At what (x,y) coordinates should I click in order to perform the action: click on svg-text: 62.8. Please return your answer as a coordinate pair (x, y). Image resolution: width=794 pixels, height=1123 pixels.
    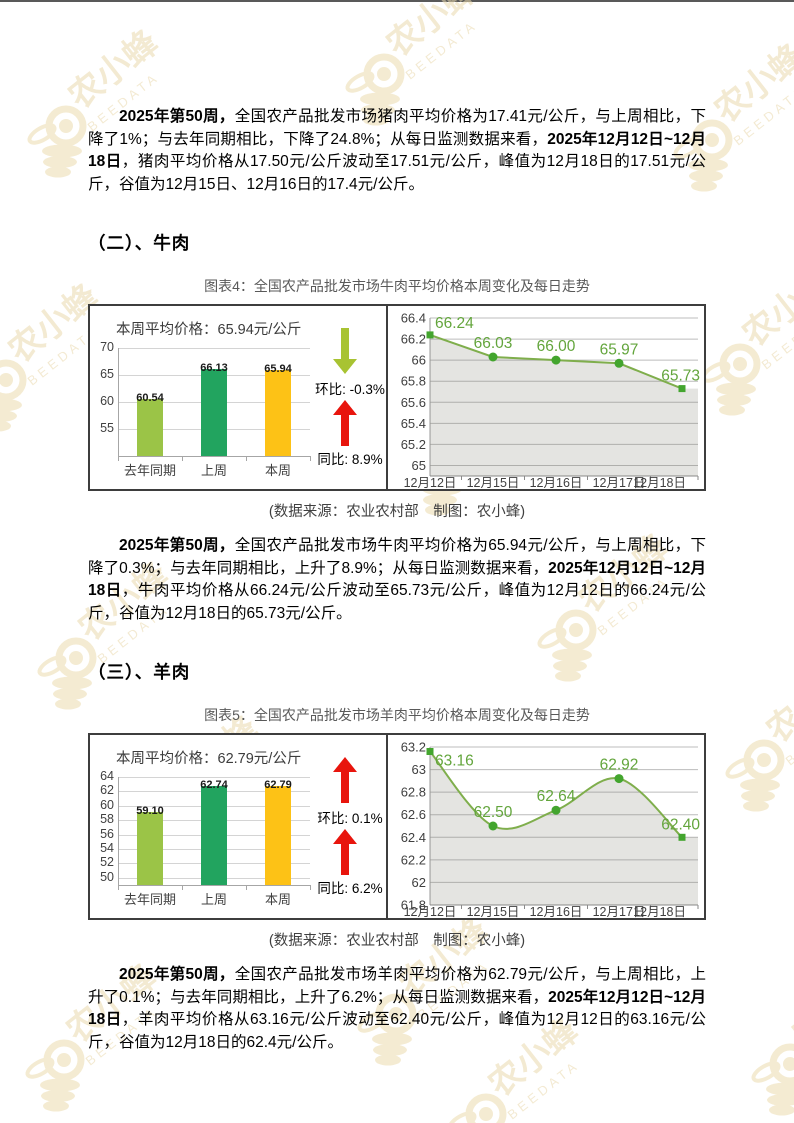
    Looking at the image, I should click on (413, 792).